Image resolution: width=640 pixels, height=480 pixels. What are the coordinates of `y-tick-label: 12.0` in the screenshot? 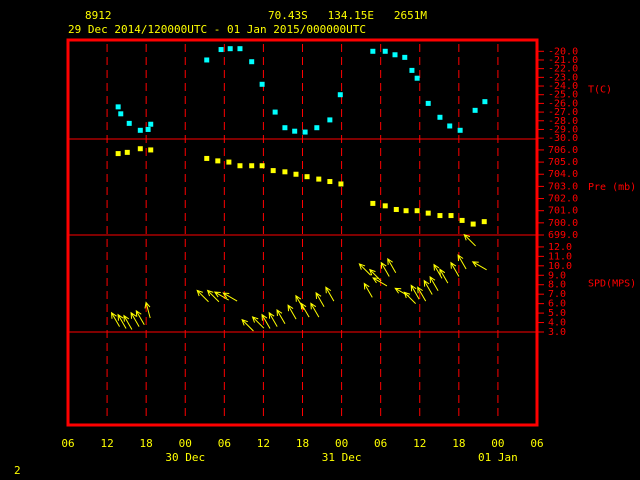 It's located at (560, 247).